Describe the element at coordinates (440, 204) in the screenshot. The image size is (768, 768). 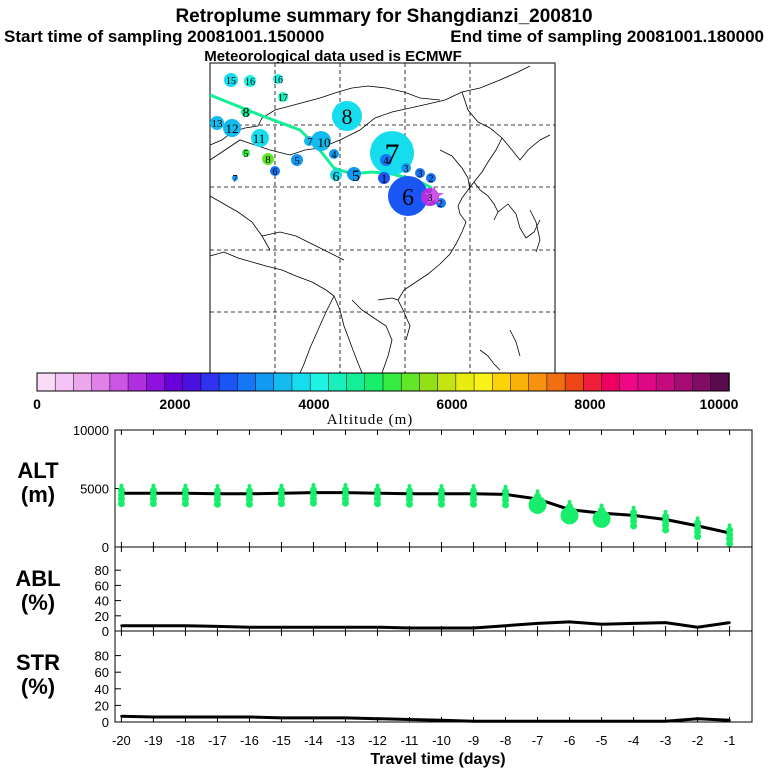
I see `trajectory-label: 2` at that location.